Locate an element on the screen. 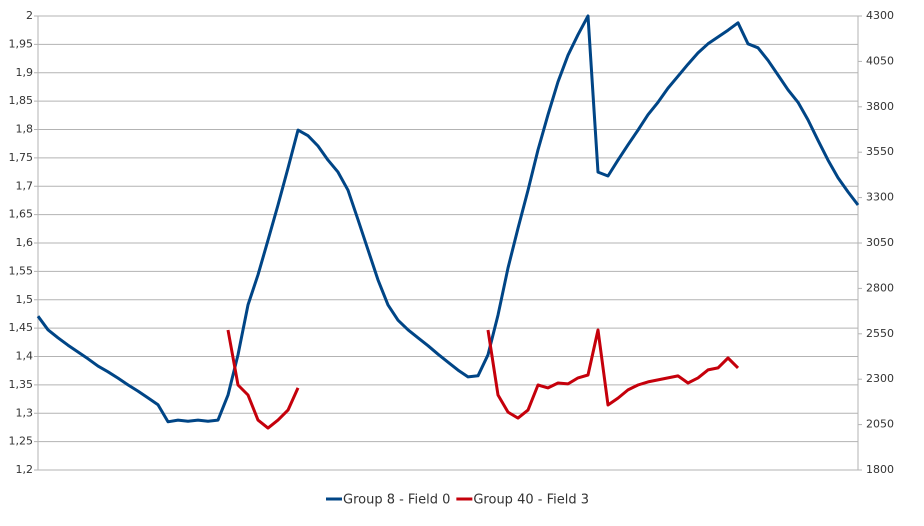 The image size is (924, 526). y2-tick-label: 2800 is located at coordinates (880, 287).